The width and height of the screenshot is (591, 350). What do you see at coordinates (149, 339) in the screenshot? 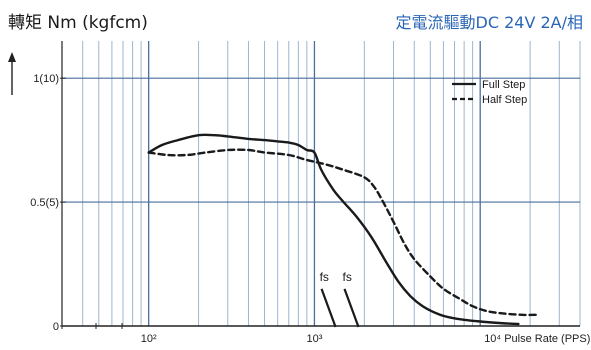
I see `x-tick-label: 10²` at bounding box center [149, 339].